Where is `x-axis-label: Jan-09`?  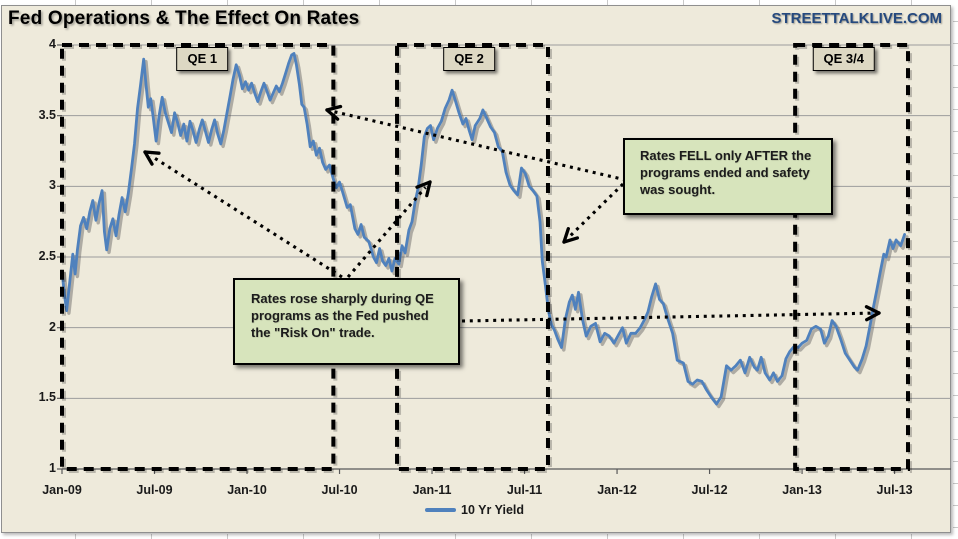
x-axis-label: Jan-09 is located at coordinates (62, 490).